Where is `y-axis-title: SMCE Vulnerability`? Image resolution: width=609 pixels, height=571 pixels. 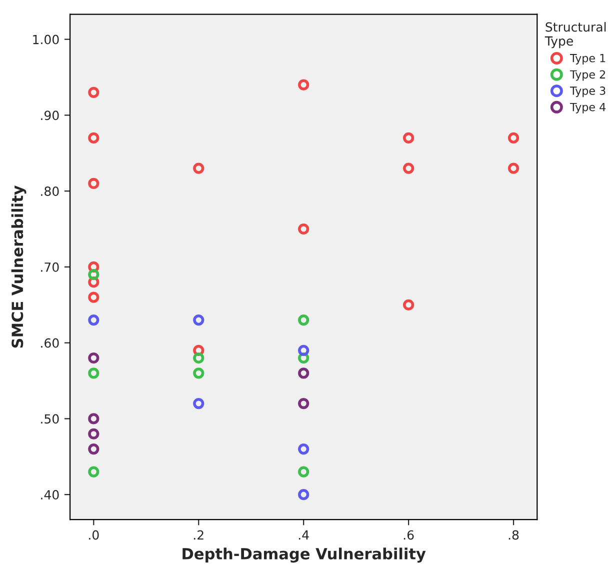 y-axis-title: SMCE Vulnerability is located at coordinates (18, 266).